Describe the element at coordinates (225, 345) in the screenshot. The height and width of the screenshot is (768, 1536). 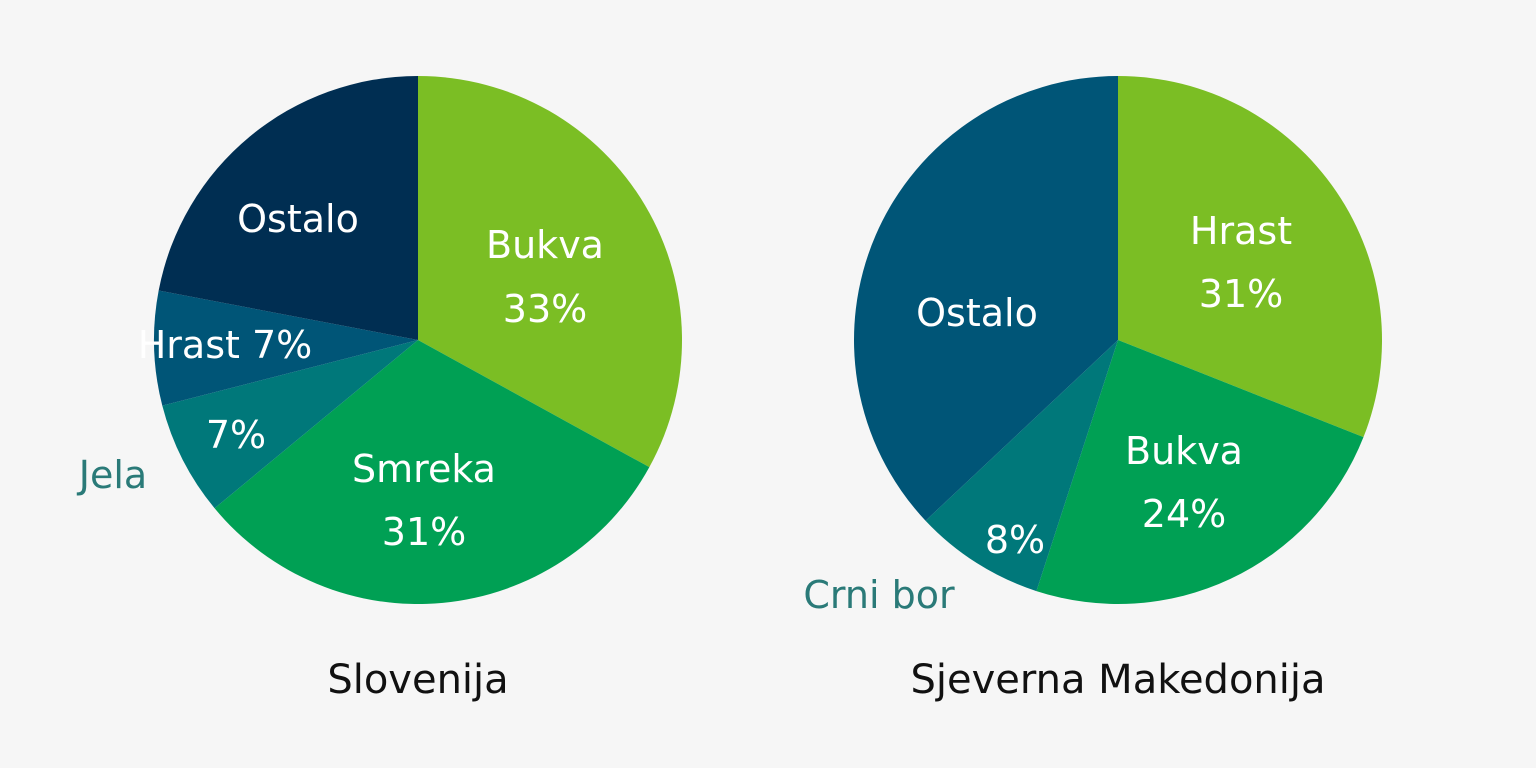
I see `slice-label-hrast: Hrast 7%` at that location.